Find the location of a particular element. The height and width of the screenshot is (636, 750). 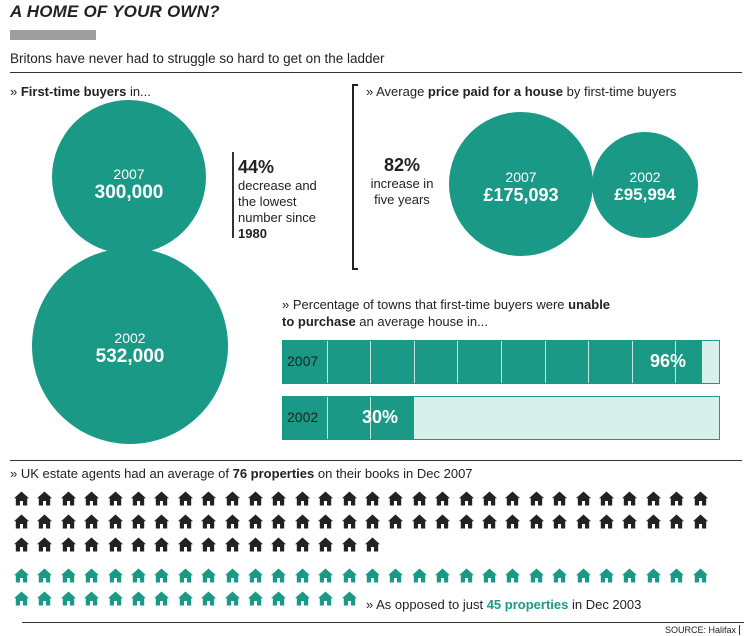

top-divider is located at coordinates (376, 72).